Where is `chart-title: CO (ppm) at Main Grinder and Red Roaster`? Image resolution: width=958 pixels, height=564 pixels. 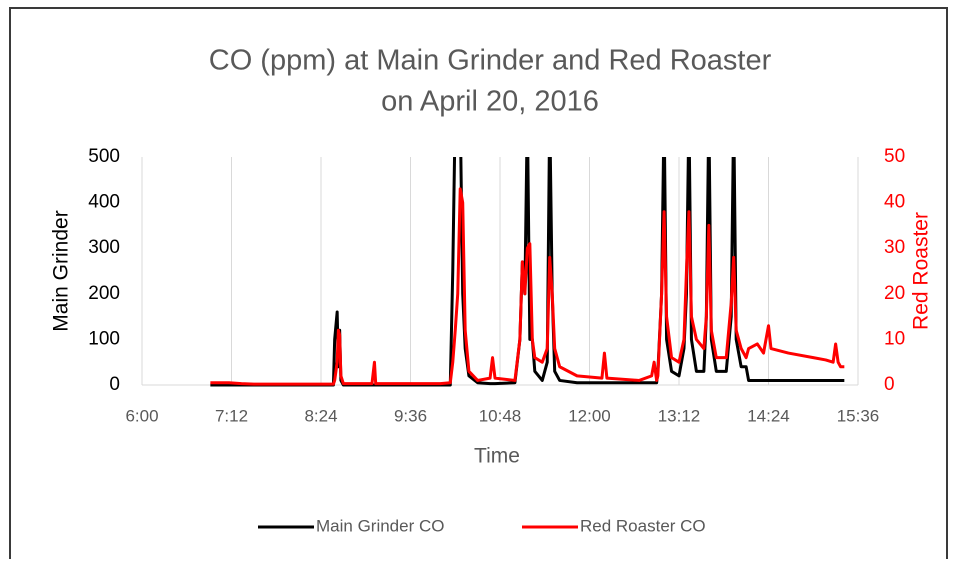 chart-title: CO (ppm) at Main Grinder and Red Roaster is located at coordinates (490, 61).